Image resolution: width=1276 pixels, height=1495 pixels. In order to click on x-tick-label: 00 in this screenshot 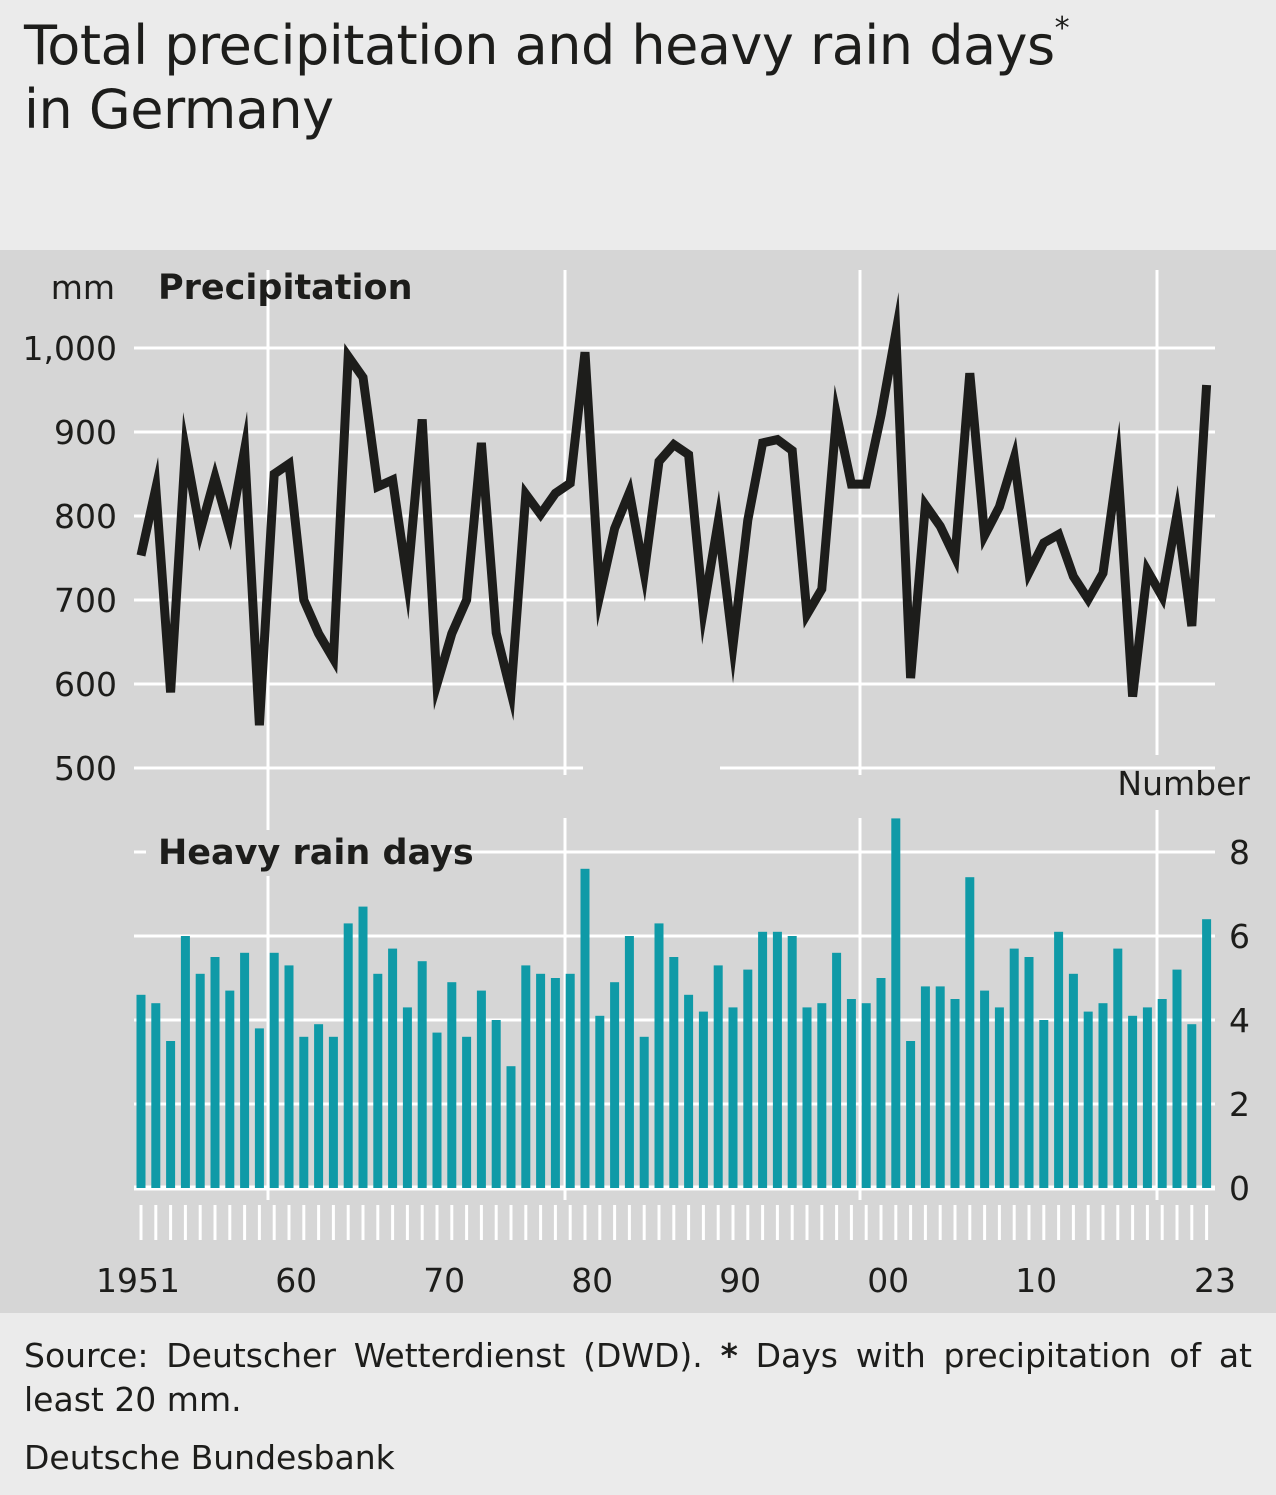, I will do `click(888, 1280)`.